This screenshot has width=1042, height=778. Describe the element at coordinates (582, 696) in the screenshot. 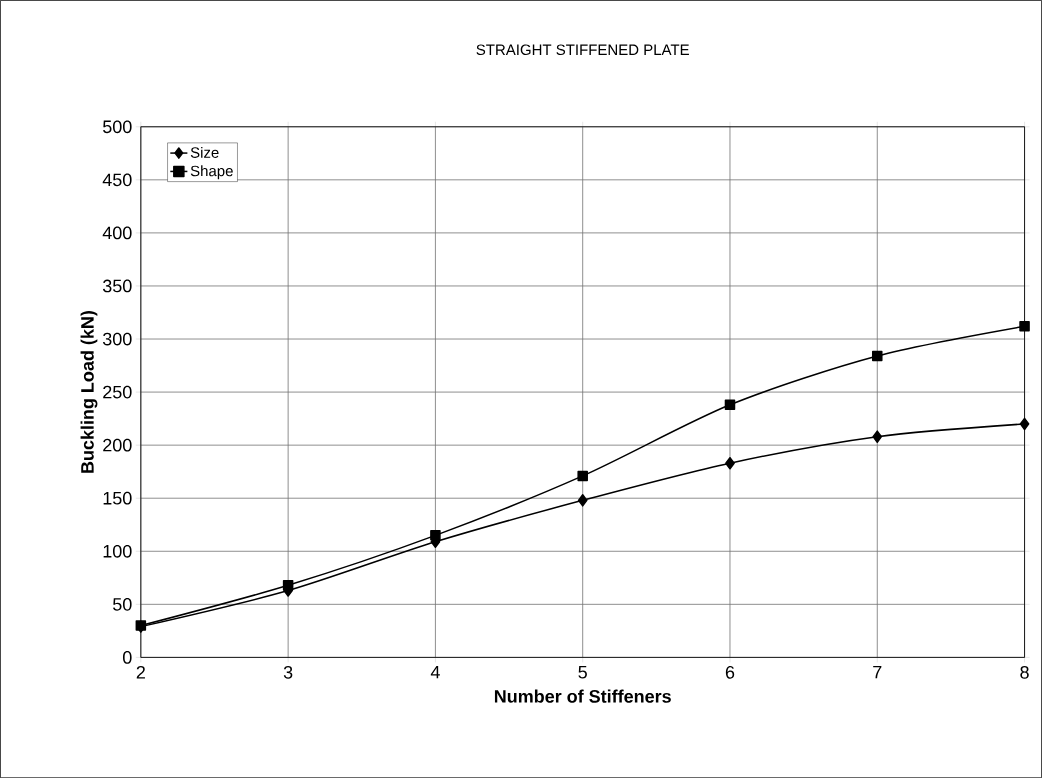

I see `x-axis-title: Number of Stiffeners` at that location.